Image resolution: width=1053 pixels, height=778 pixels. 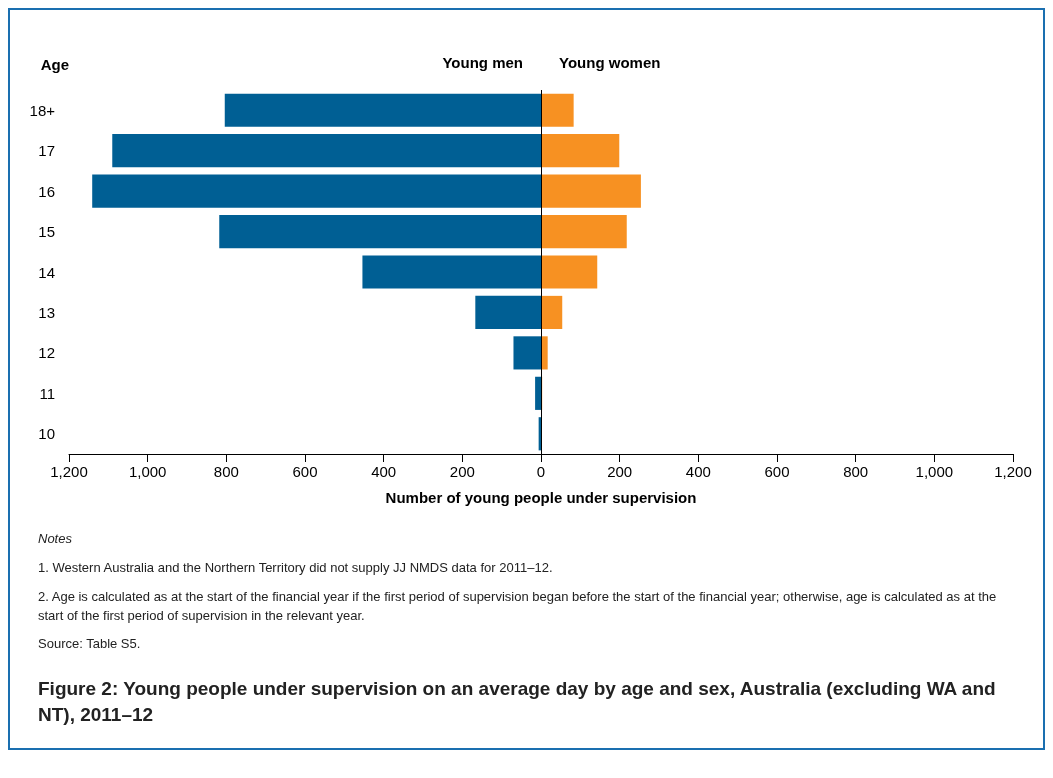 What do you see at coordinates (47, 393) in the screenshot?
I see `y-tick-label: 11` at bounding box center [47, 393].